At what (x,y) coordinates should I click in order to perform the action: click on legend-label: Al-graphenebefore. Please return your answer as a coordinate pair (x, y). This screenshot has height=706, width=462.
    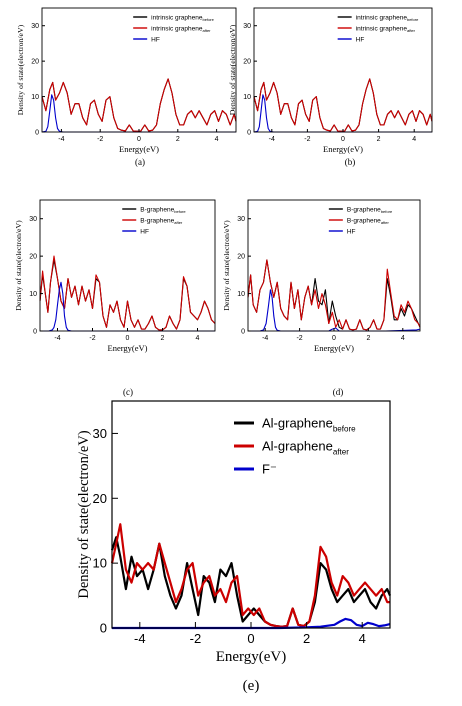
    Looking at the image, I should click on (309, 425).